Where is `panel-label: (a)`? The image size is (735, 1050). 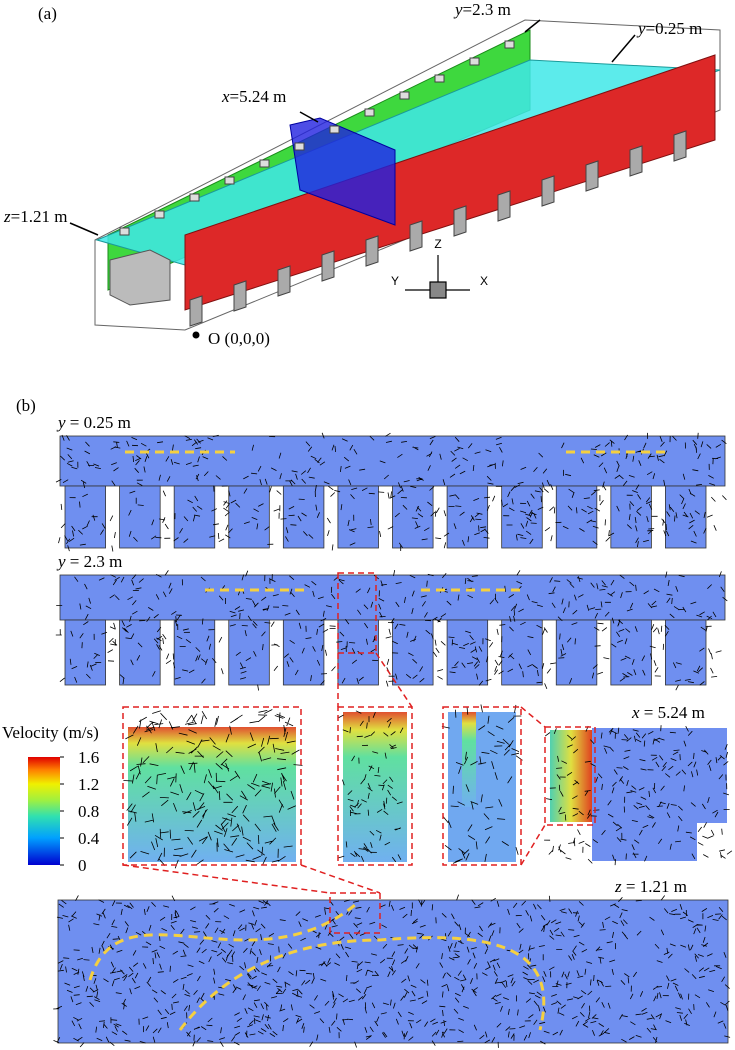 panel-label: (a) is located at coordinates (47, 13).